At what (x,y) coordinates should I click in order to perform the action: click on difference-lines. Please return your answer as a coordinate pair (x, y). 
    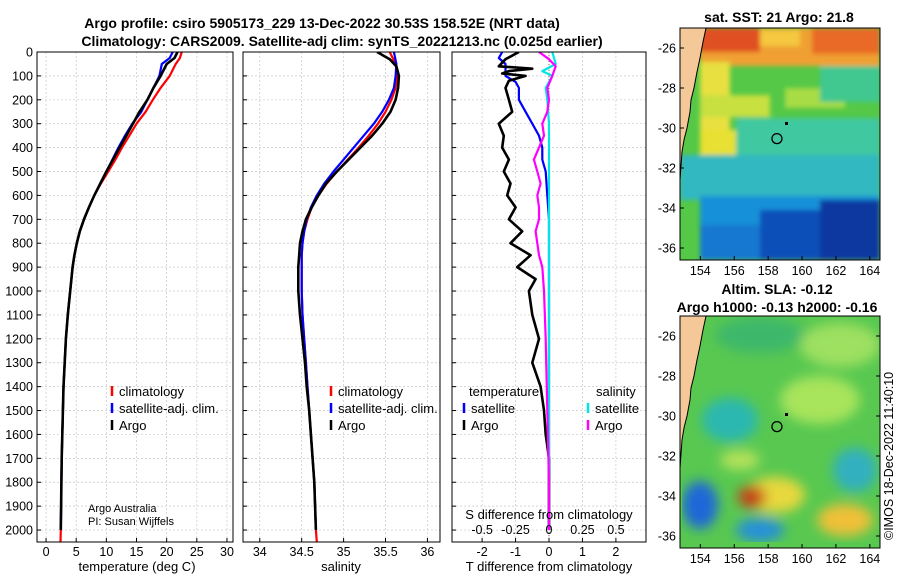
    Looking at the image, I should click on (527, 291).